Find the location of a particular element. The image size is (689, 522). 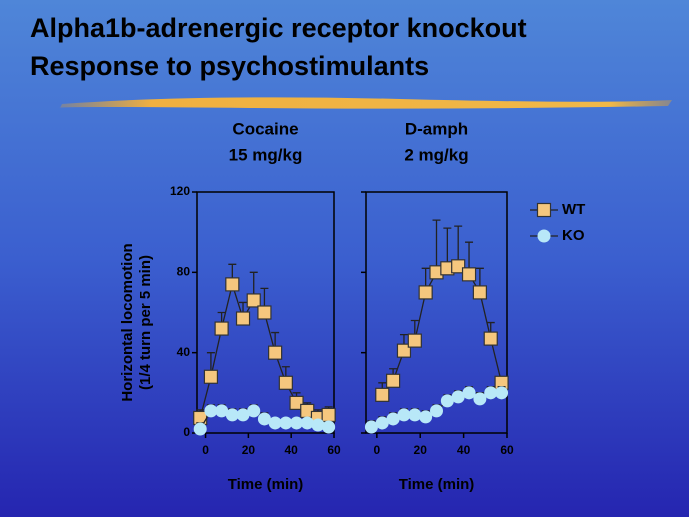

y-tick-label: 80 is located at coordinates (184, 272).